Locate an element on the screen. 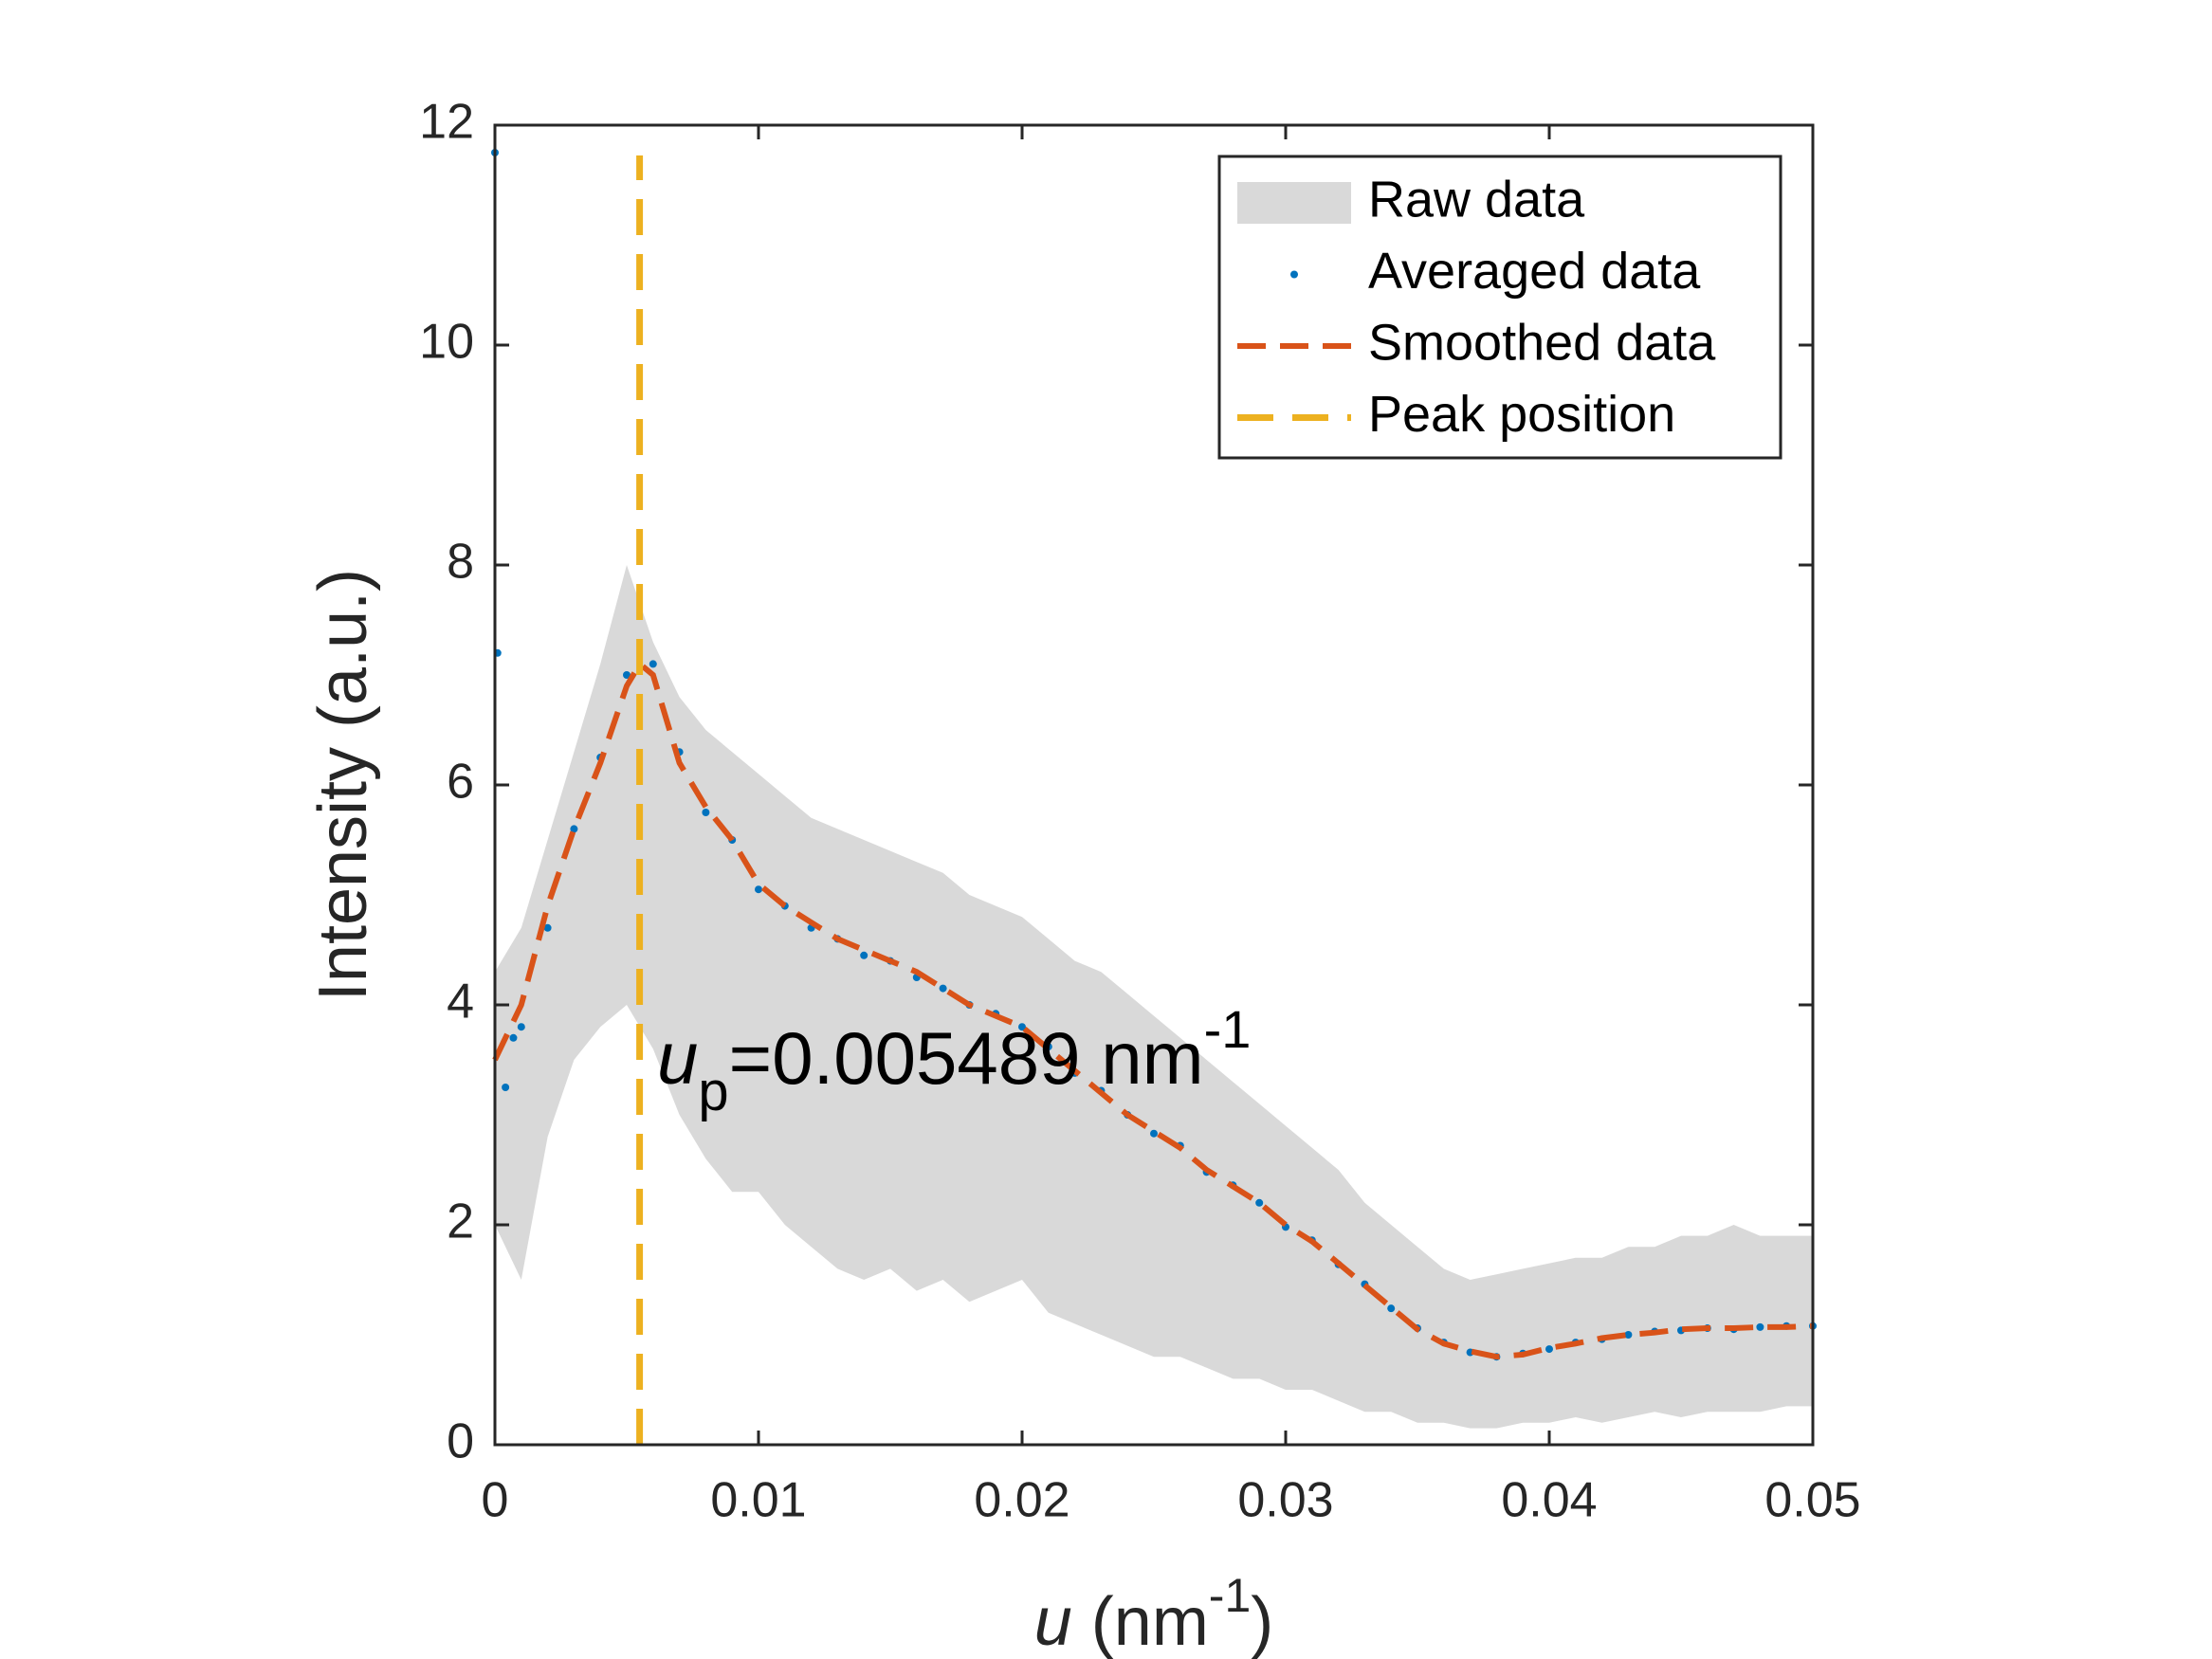 The height and width of the screenshot is (1659, 2212). annotation-part: =0.005489 nm is located at coordinates (966, 1058).